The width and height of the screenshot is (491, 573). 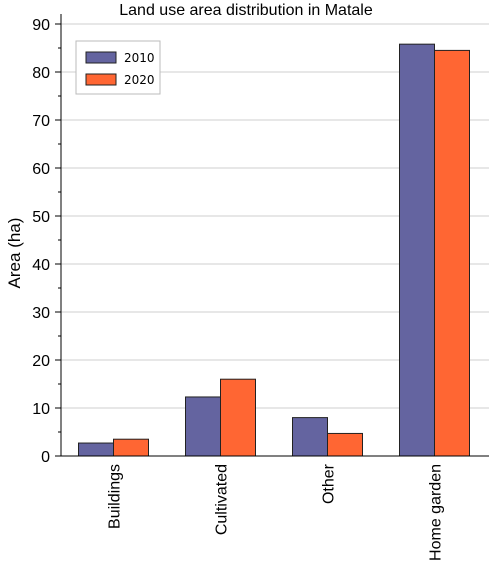 I want to click on x-category-label: Buildings, so click(x=115, y=496).